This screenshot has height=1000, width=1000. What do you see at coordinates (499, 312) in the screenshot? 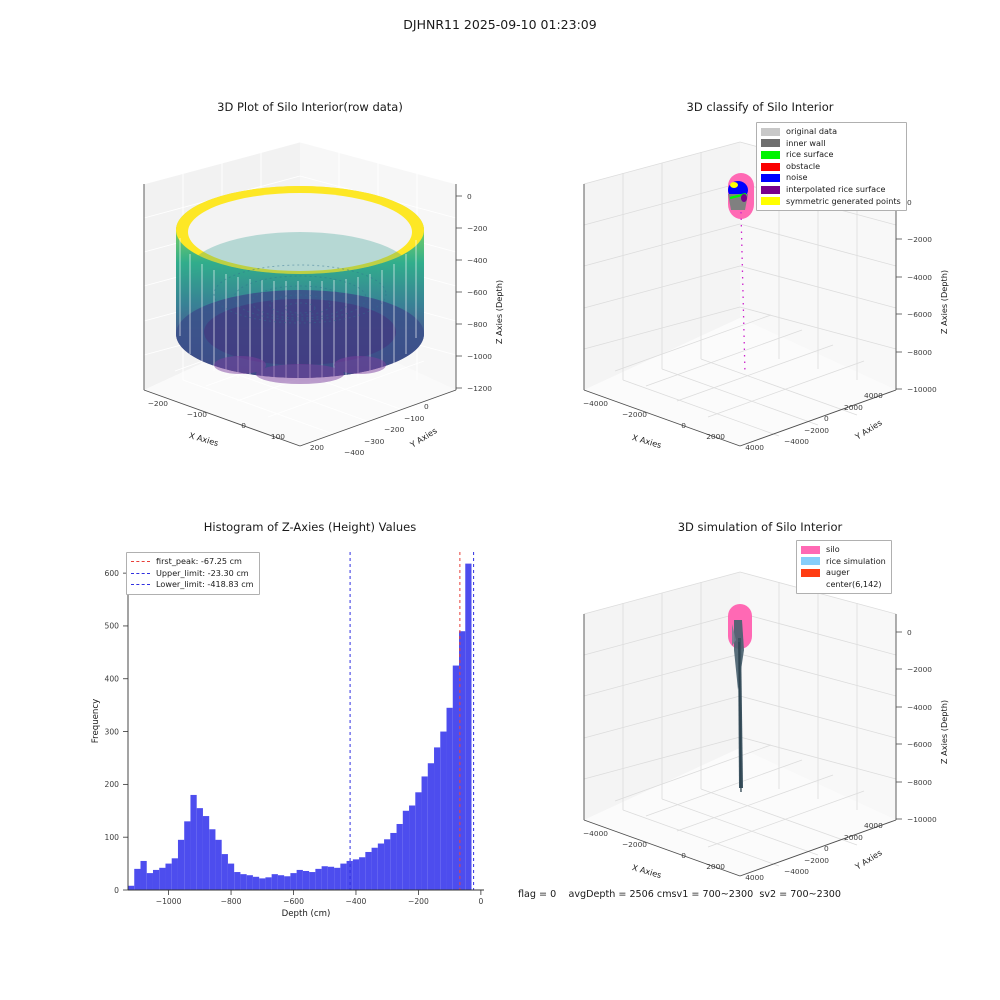
I see `svg-text: Z Axies (Depth)` at bounding box center [499, 312].